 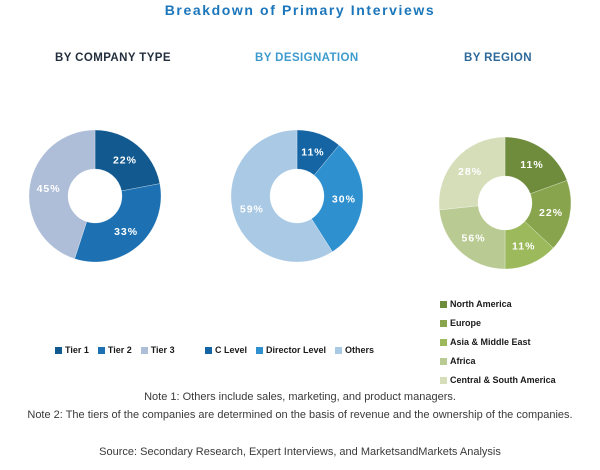 I want to click on legend-item-tier-3: Tier 3, so click(x=157, y=350).